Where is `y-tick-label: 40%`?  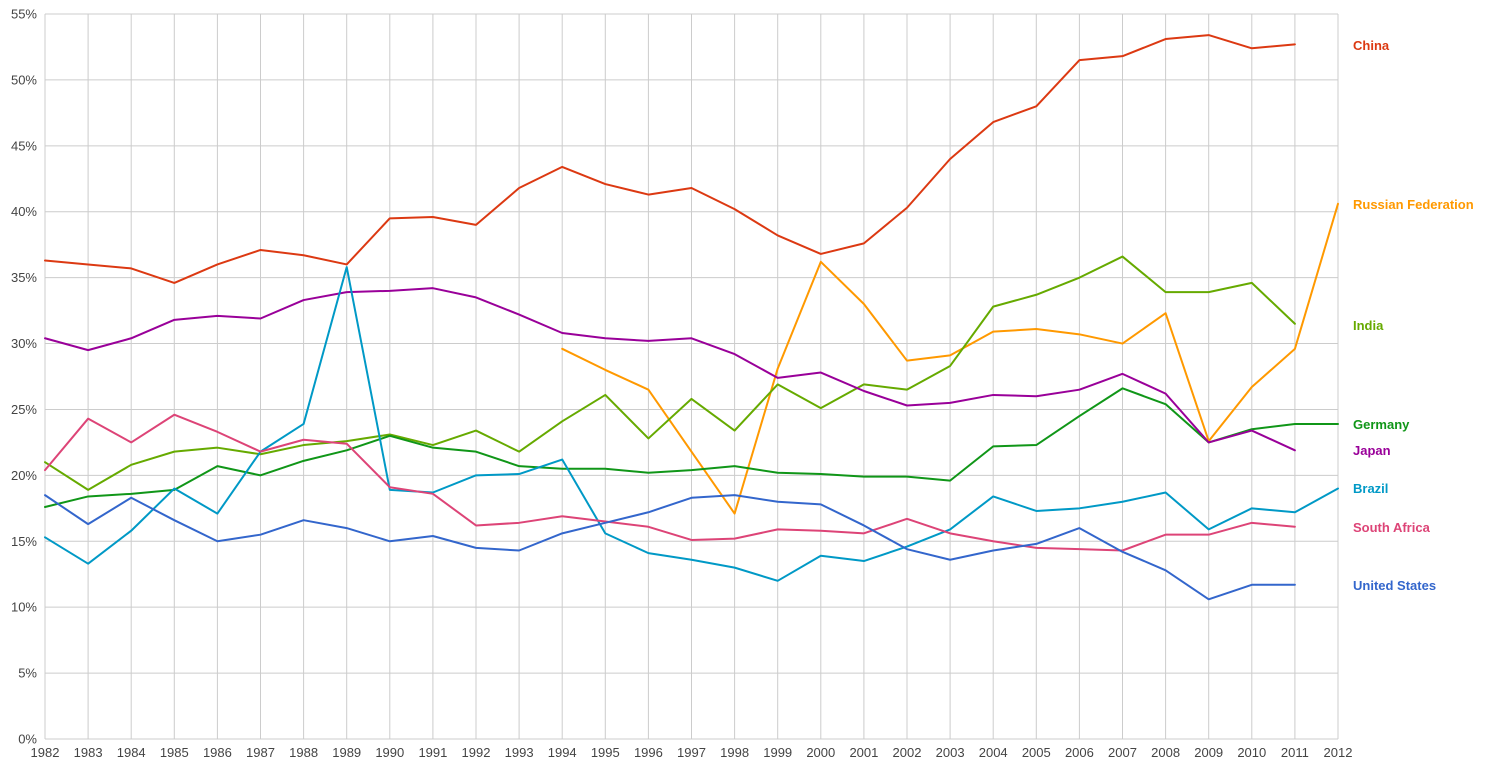 y-tick-label: 40% is located at coordinates (24, 211).